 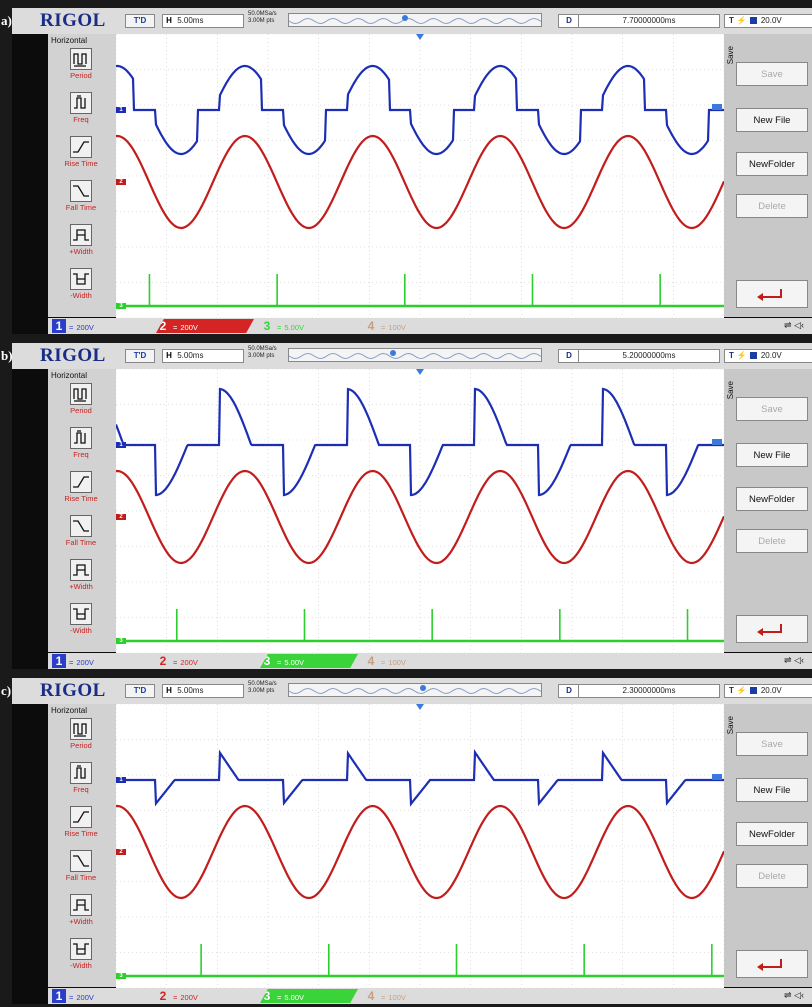 I want to click on delay-readout: 5.20000000ms, so click(x=649, y=356).